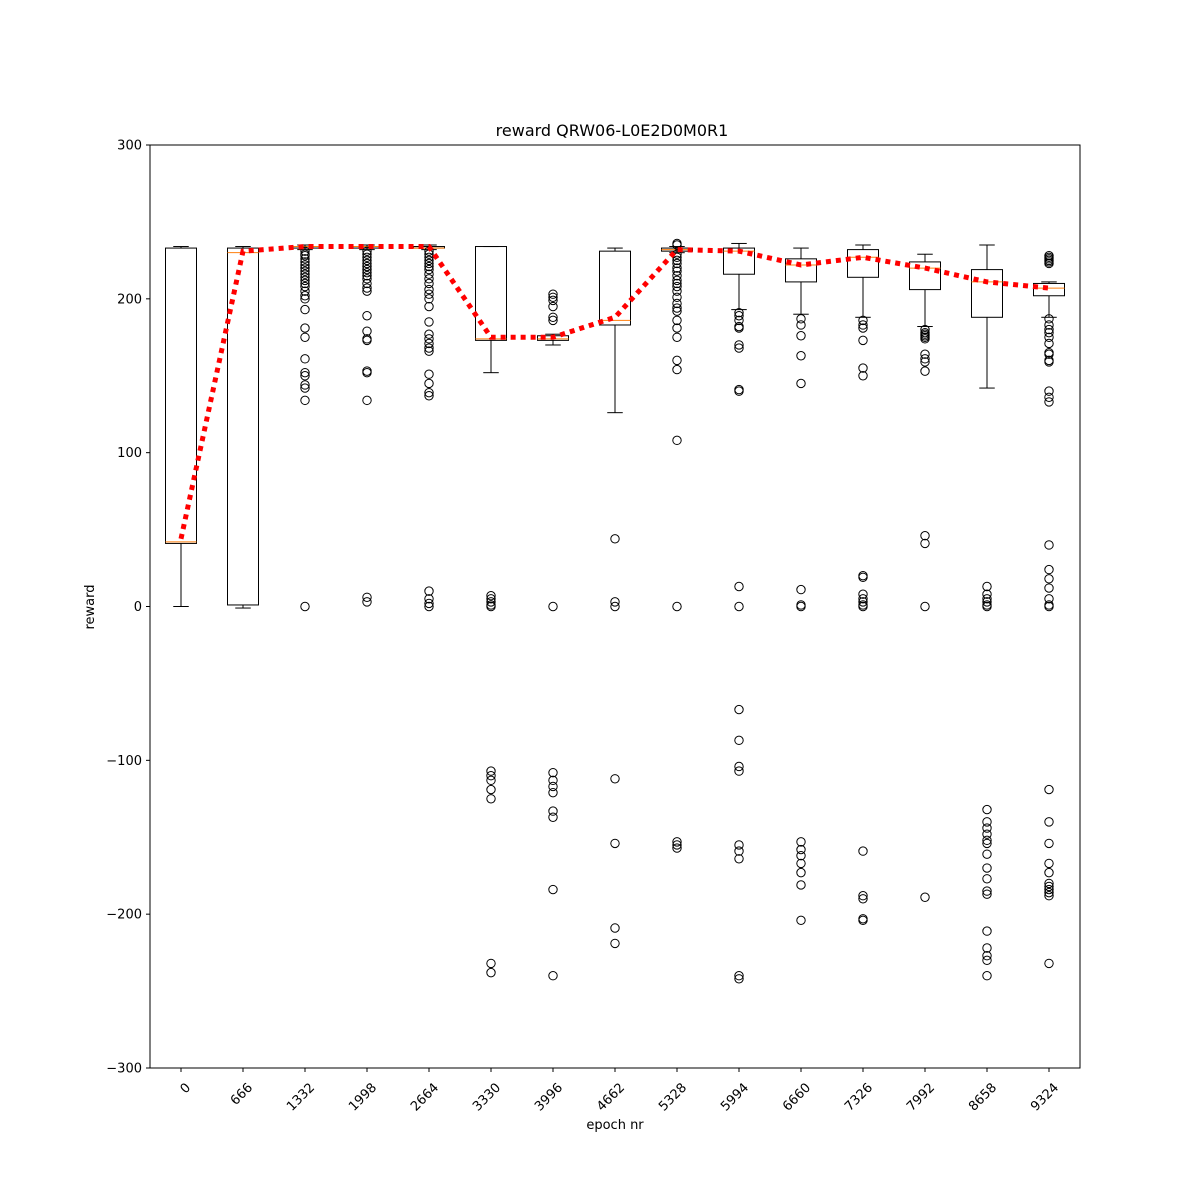  Describe the element at coordinates (138, 607) in the screenshot. I see `y-tick-label: 0` at that location.